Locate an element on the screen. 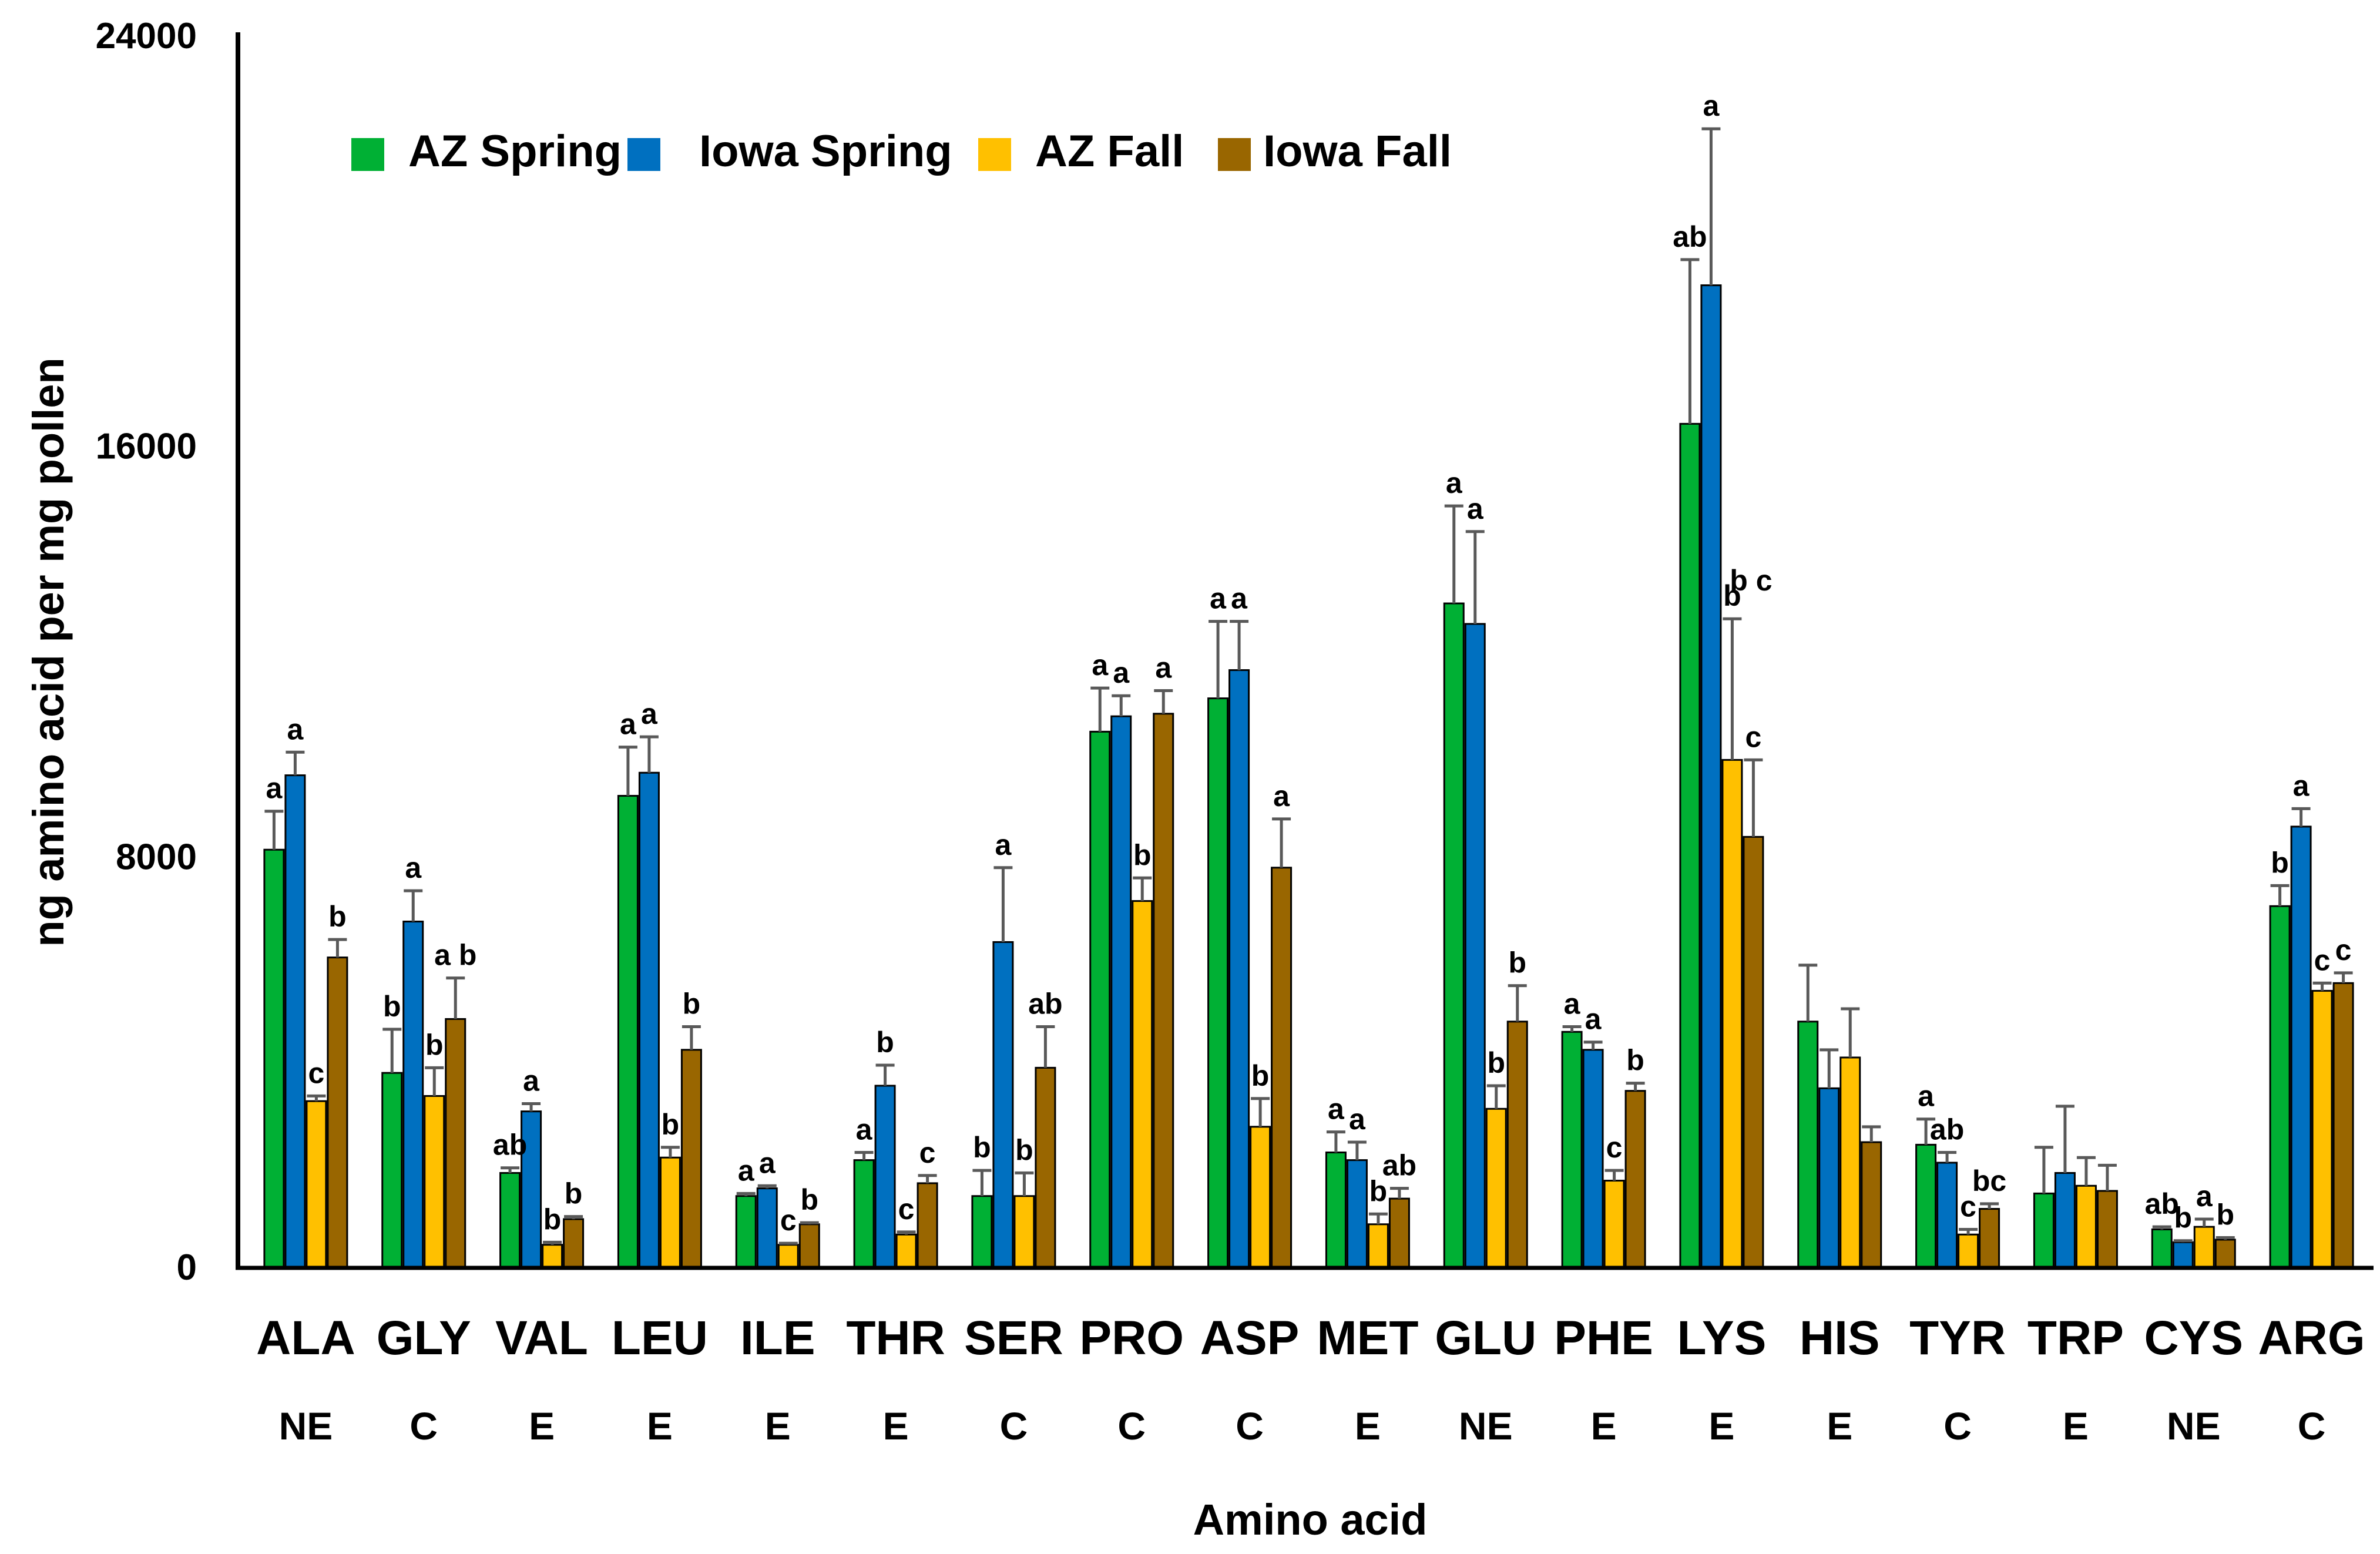 This screenshot has height=1554, width=2380. bar-lys-az-spring is located at coordinates (1690, 845).